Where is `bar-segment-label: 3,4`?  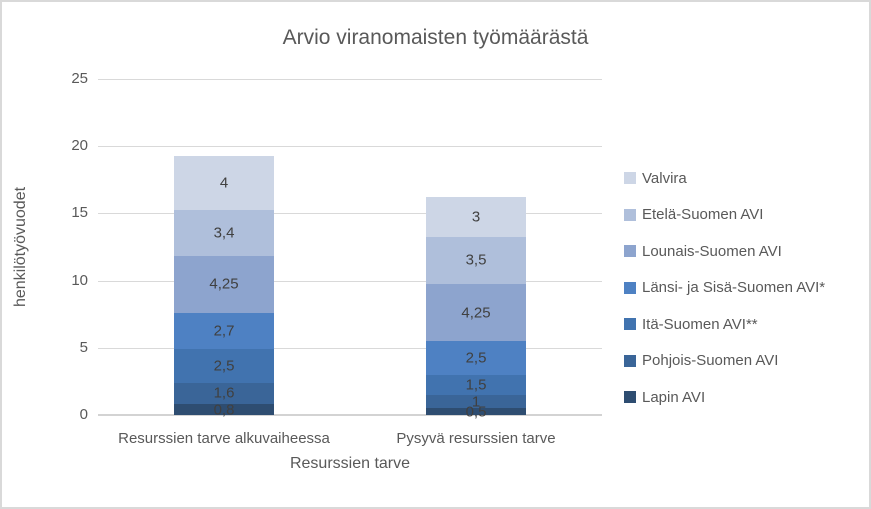 bar-segment-label: 3,4 is located at coordinates (224, 233).